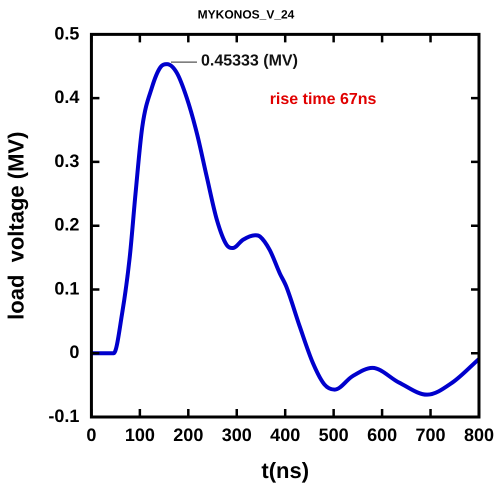  I want to click on y-tick-label: 0.2, so click(67, 224).